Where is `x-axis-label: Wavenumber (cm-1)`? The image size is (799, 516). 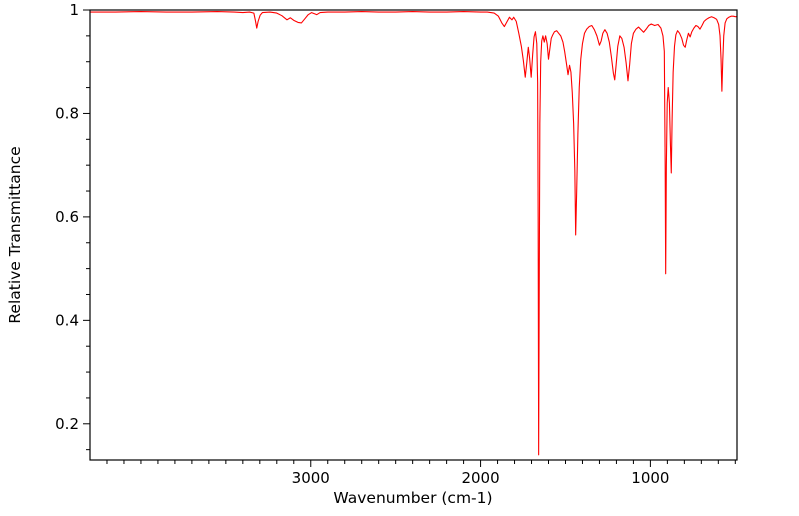
x-axis-label: Wavenumber (cm-1) is located at coordinates (412, 498).